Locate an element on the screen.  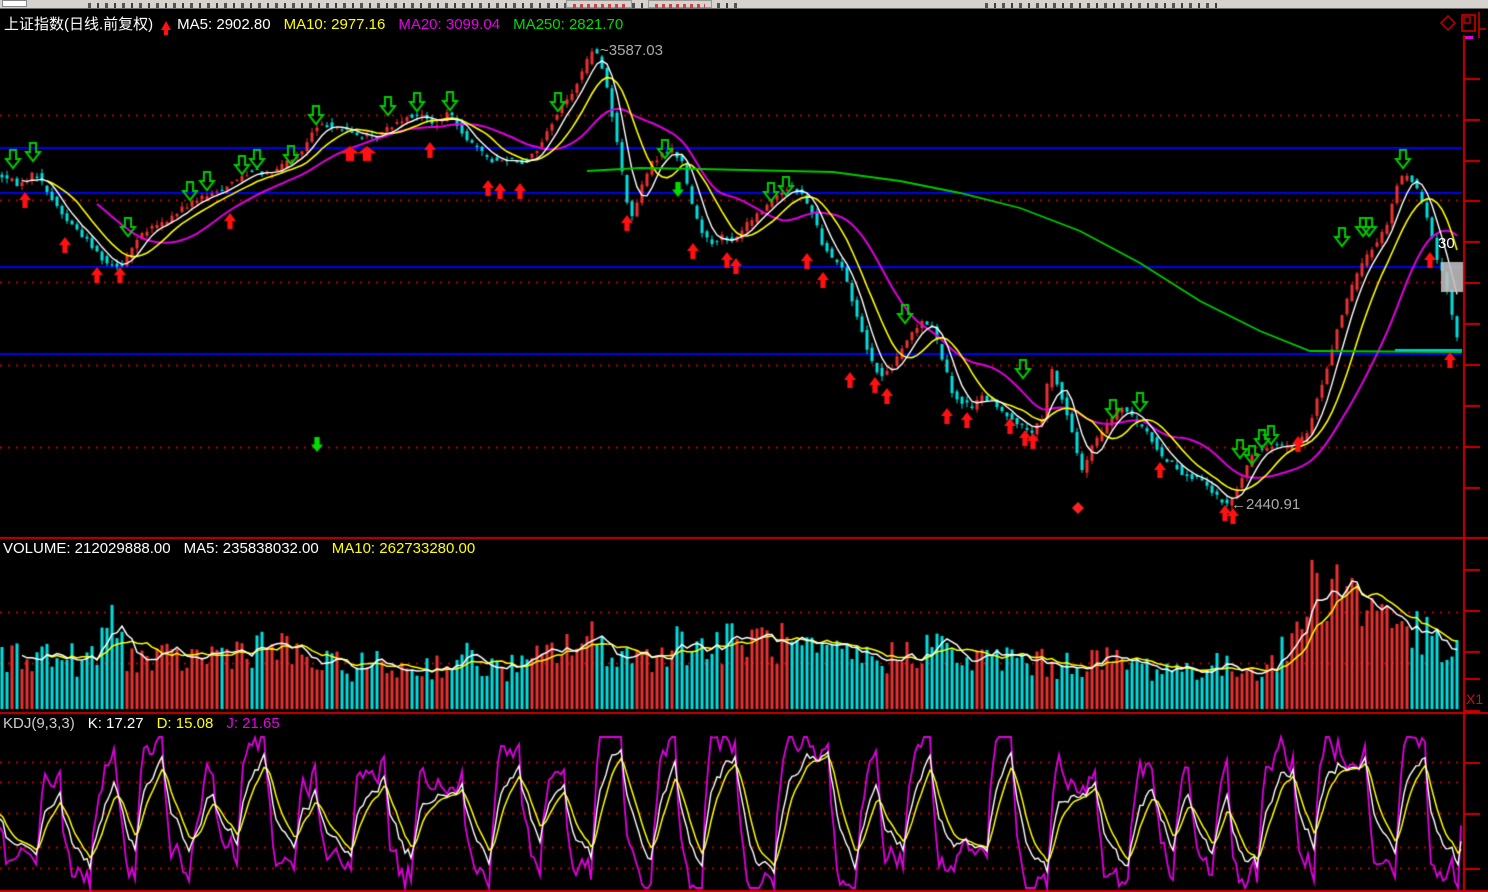
pane-controls is located at coordinates (1462, 27).